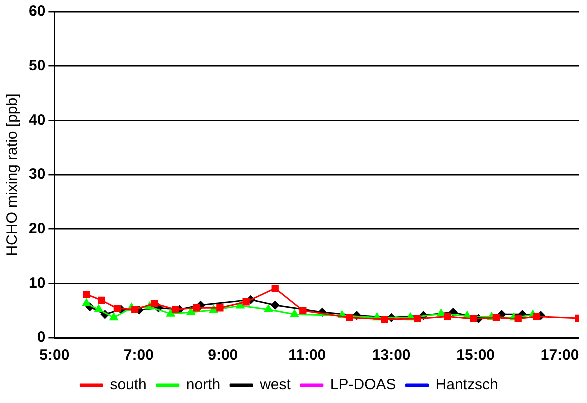 This screenshot has height=403, width=587. I want to click on y-tick-label: 50, so click(37, 65).